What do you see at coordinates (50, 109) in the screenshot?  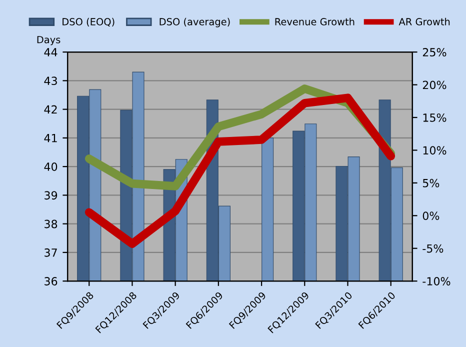 I see `y-tick-label: 42` at bounding box center [50, 109].